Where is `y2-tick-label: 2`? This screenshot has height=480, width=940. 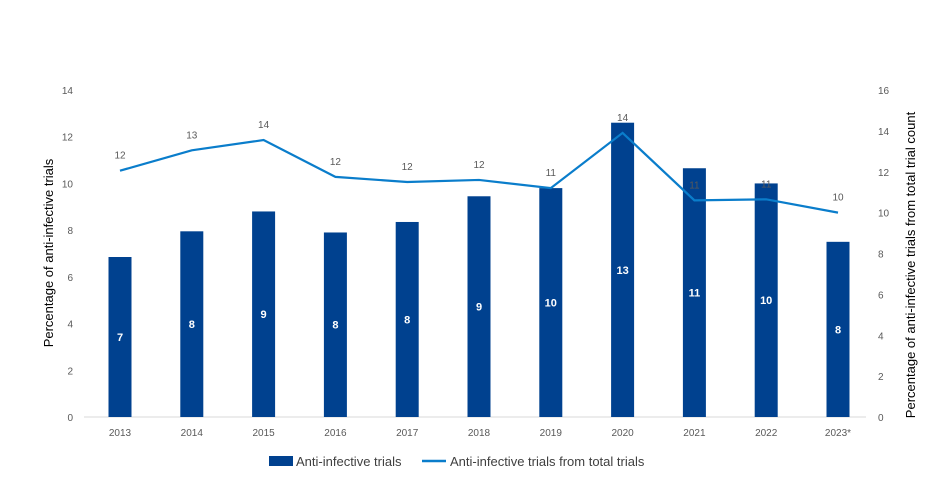
y2-tick-label: 2 is located at coordinates (881, 377).